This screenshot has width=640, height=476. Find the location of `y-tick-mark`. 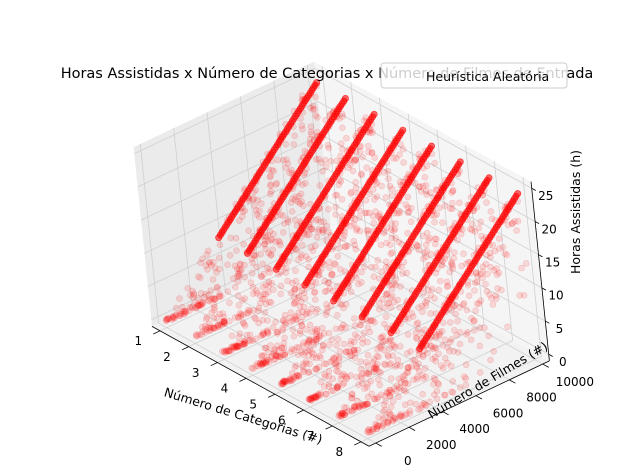

y-tick-mark is located at coordinates (512, 381).